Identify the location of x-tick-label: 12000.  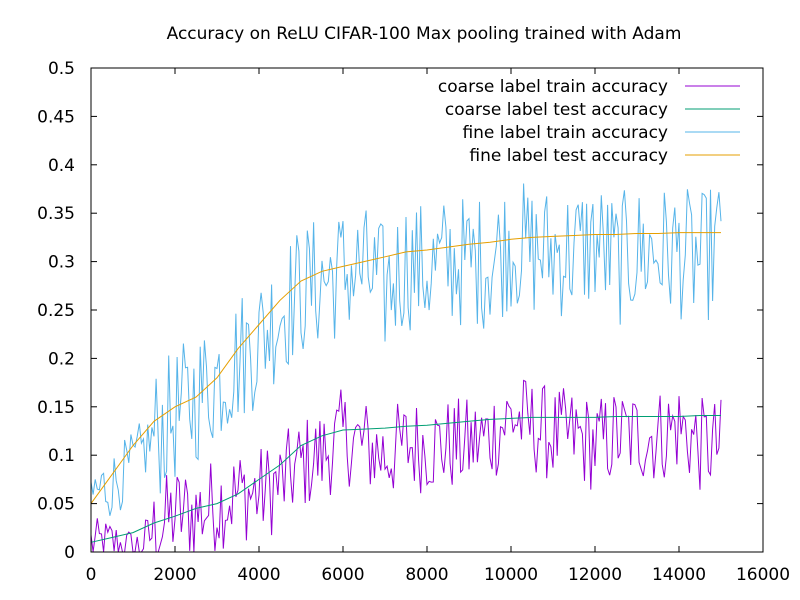
(595, 575).